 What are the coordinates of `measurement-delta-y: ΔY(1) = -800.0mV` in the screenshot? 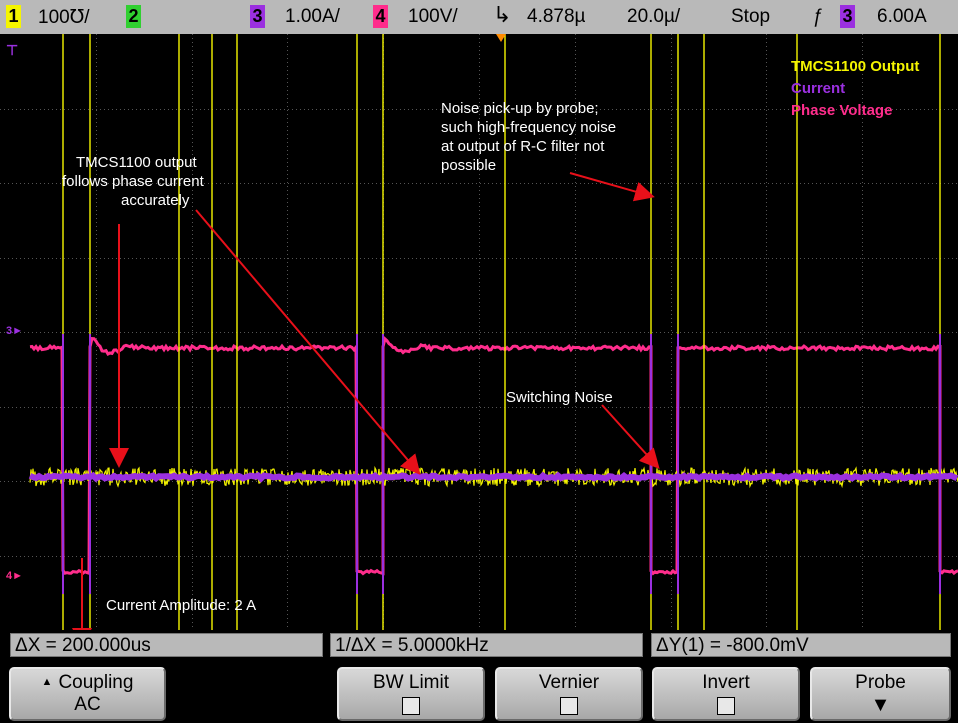 It's located at (801, 645).